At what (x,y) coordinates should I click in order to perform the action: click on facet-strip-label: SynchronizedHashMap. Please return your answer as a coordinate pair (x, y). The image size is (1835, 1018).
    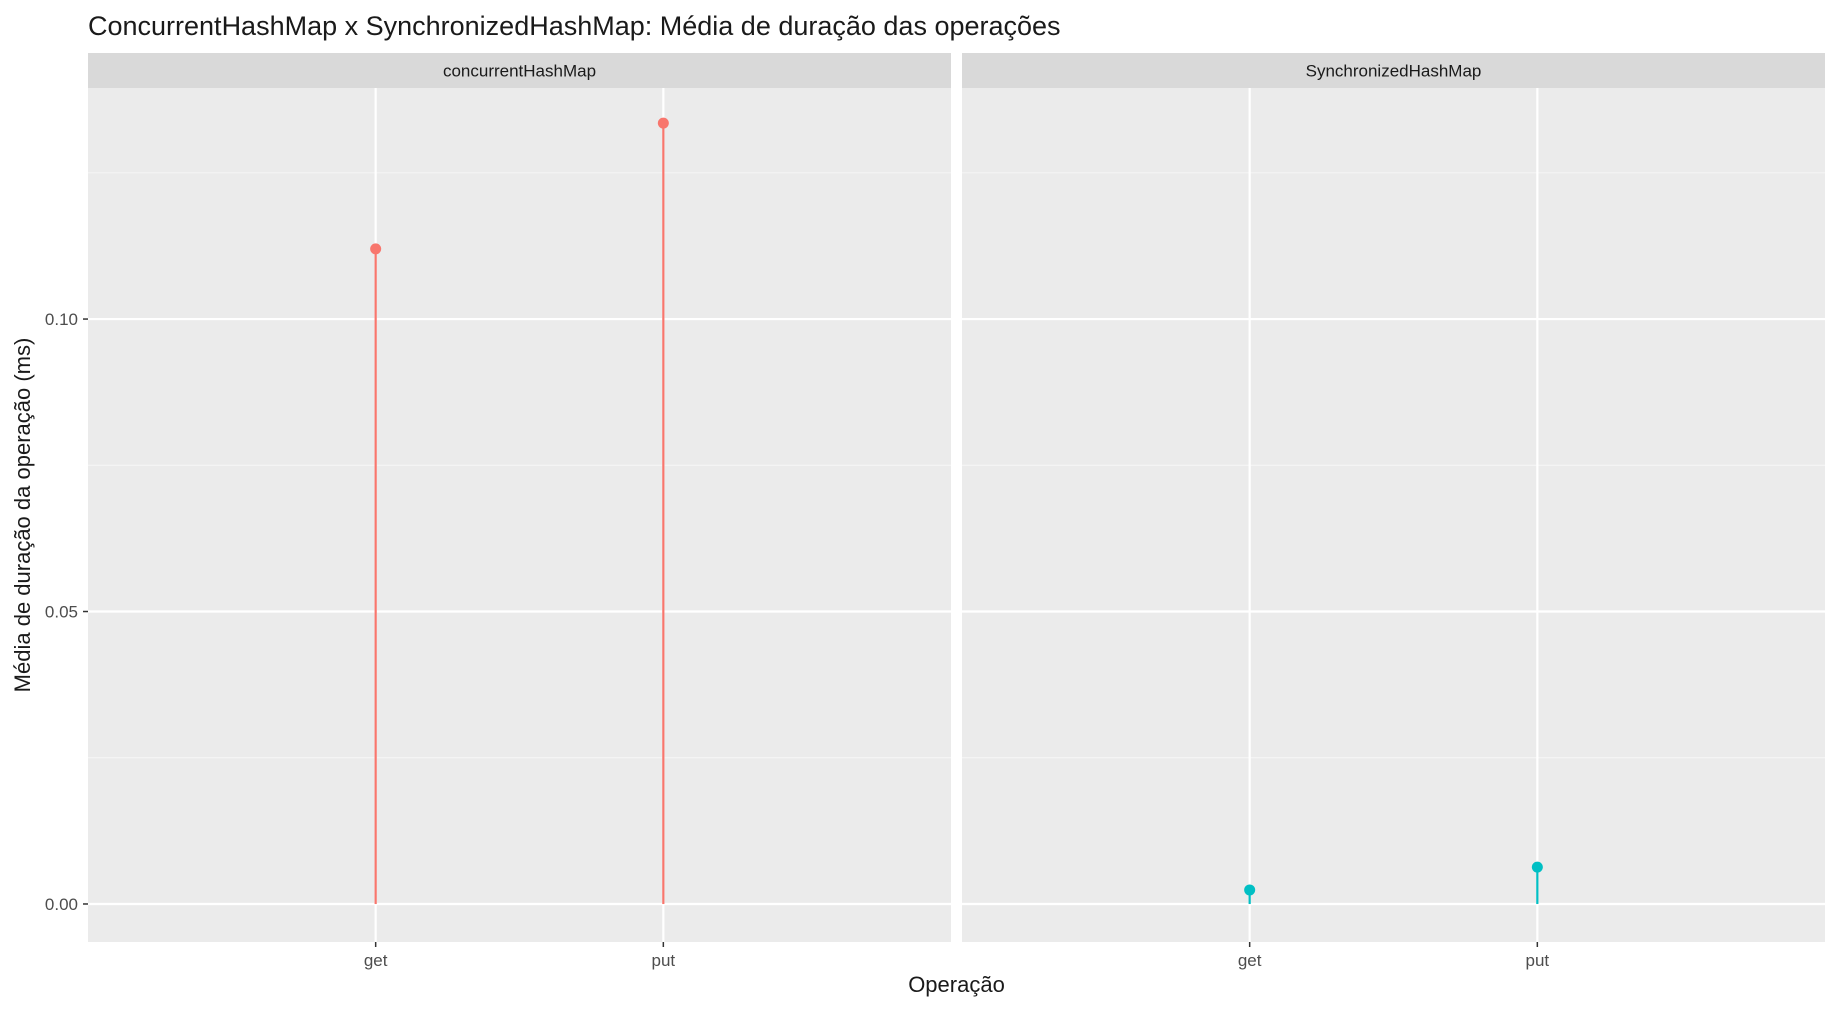
    Looking at the image, I should click on (1394, 71).